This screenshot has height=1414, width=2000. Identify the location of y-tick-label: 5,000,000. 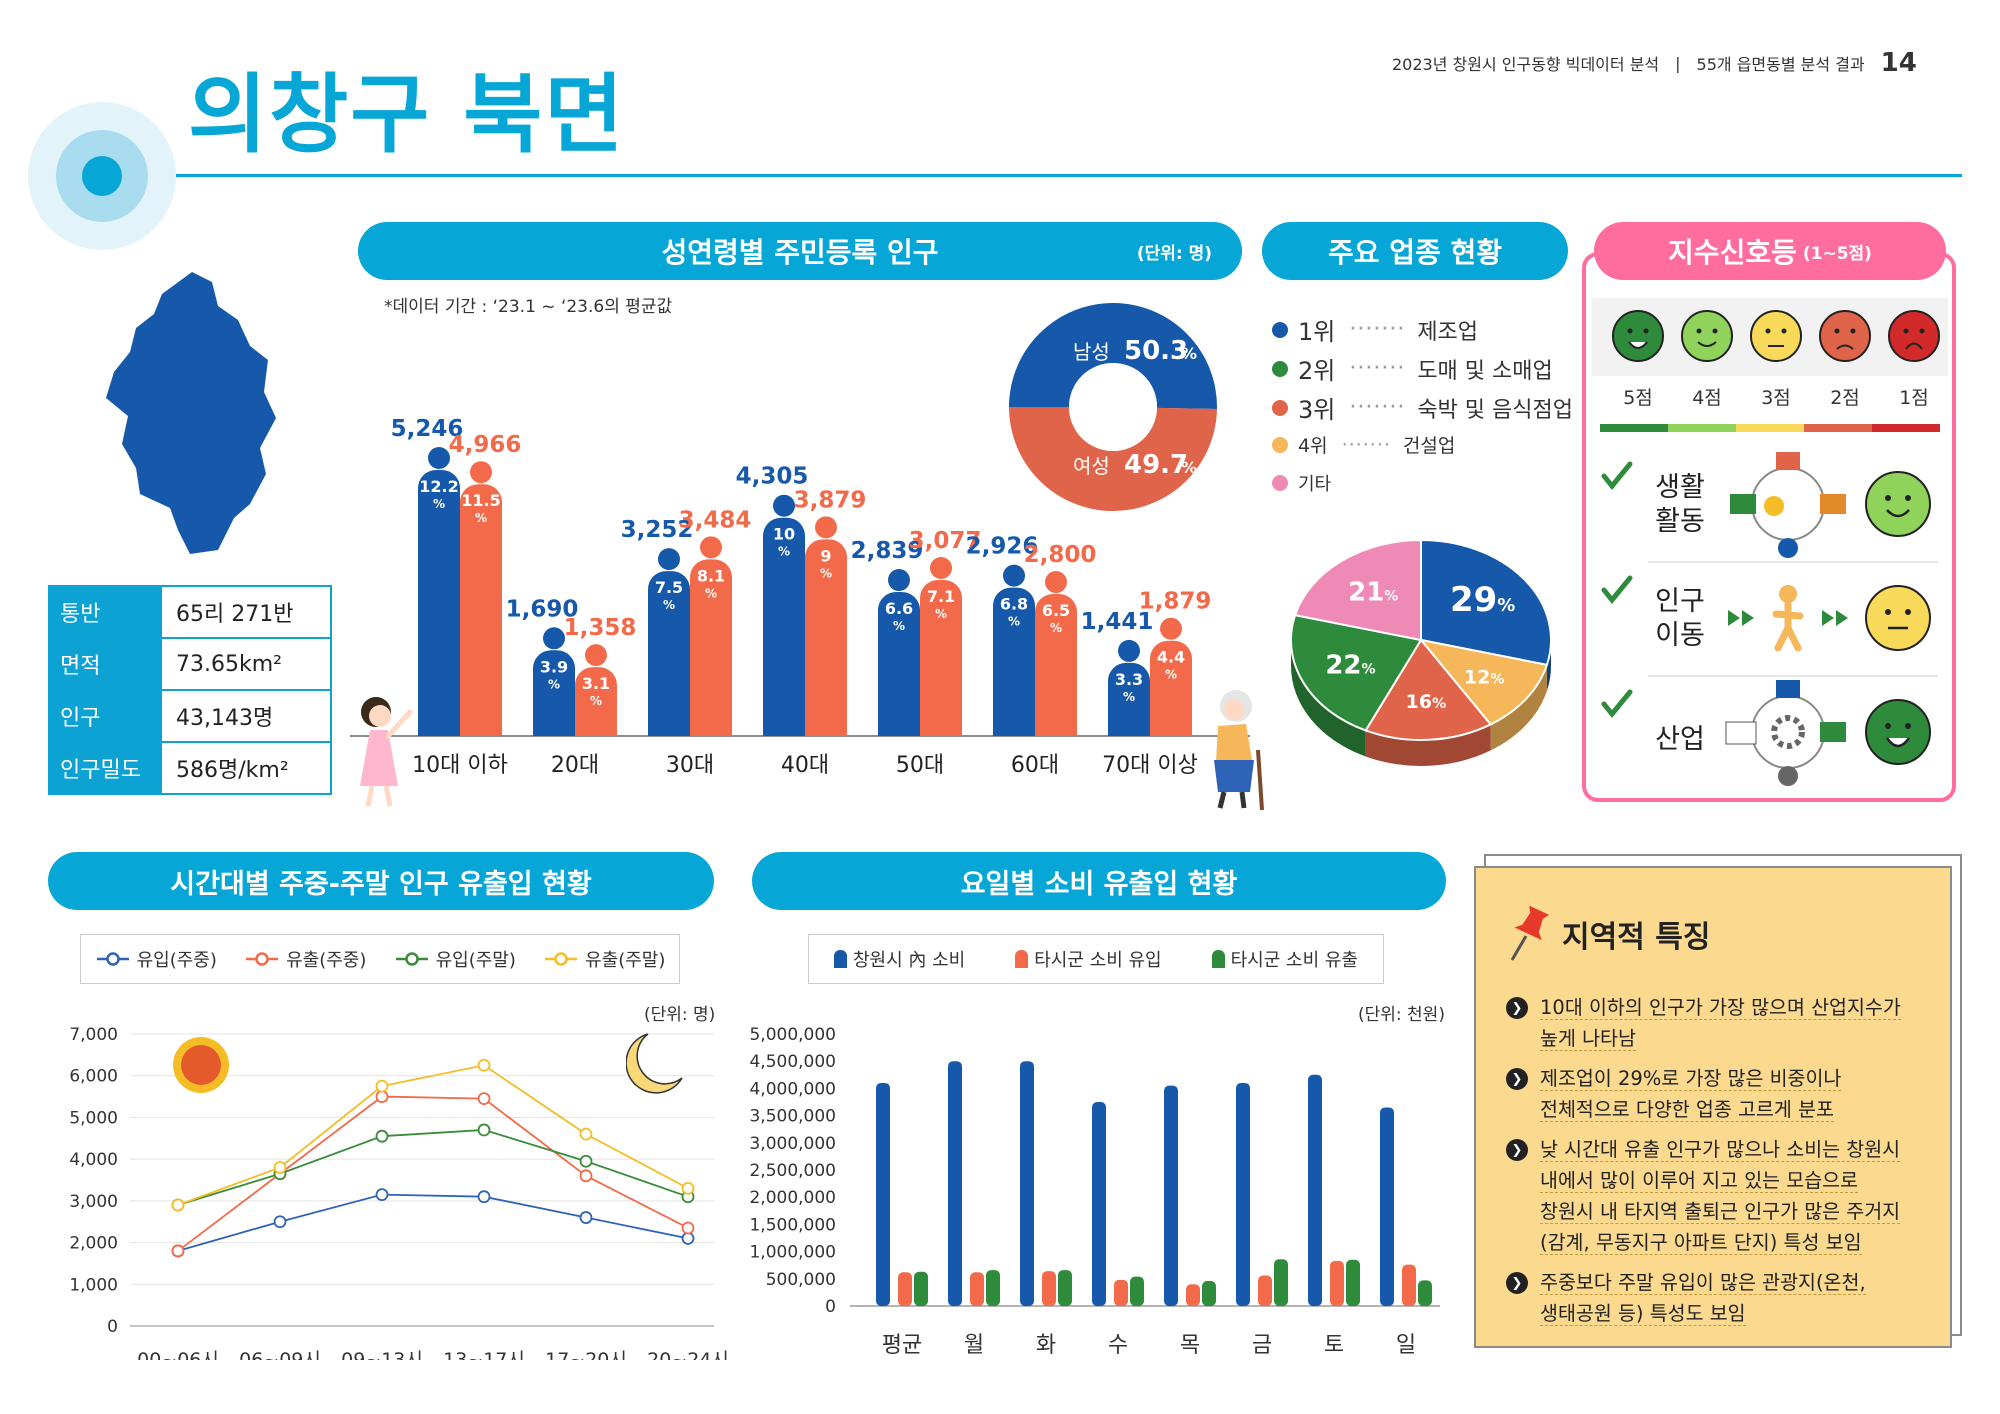
(792, 1035).